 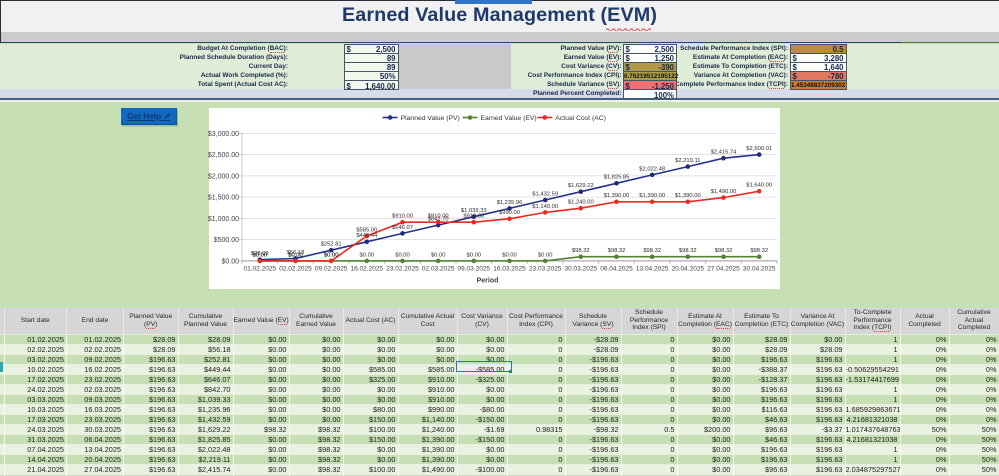 I want to click on svg-text: 02.02.2025, so click(x=295, y=268).